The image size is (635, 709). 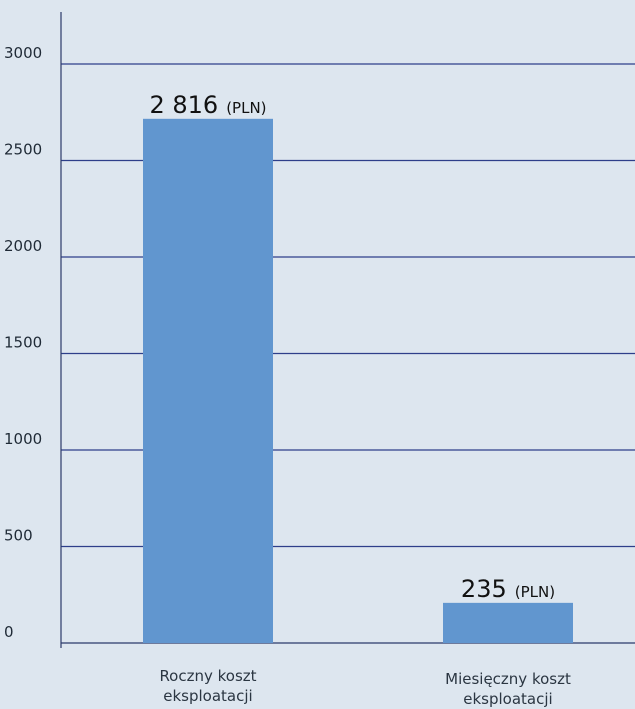 I want to click on category-label: Roczny koszt, so click(x=207, y=676).